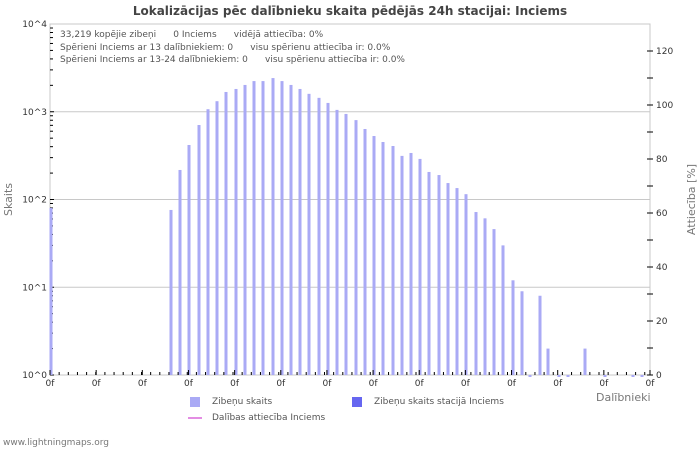 Image resolution: width=700 pixels, height=450 pixels. Describe the element at coordinates (428, 402) in the screenshot. I see `legend-item-station-count: Zibeņu skaits stacijā Inciems` at that location.